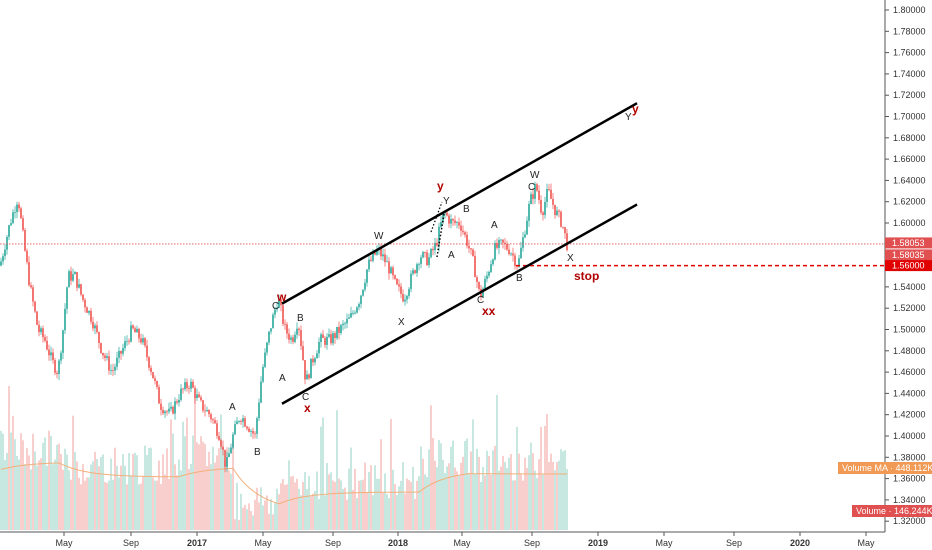 The image size is (932, 550). I want to click on time-tick-label: Sep, so click(333, 543).